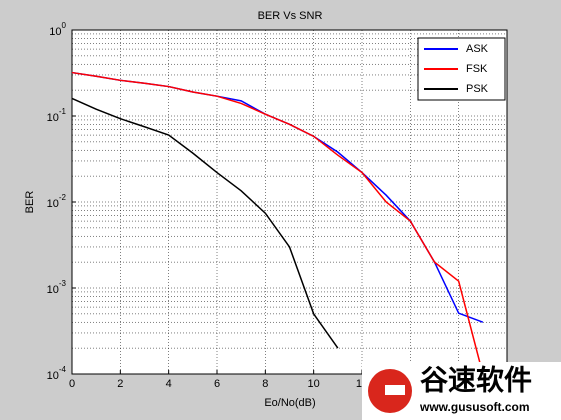  What do you see at coordinates (57, 373) in the screenshot?
I see `y-tick-label: 10⁻⁴` at bounding box center [57, 373].